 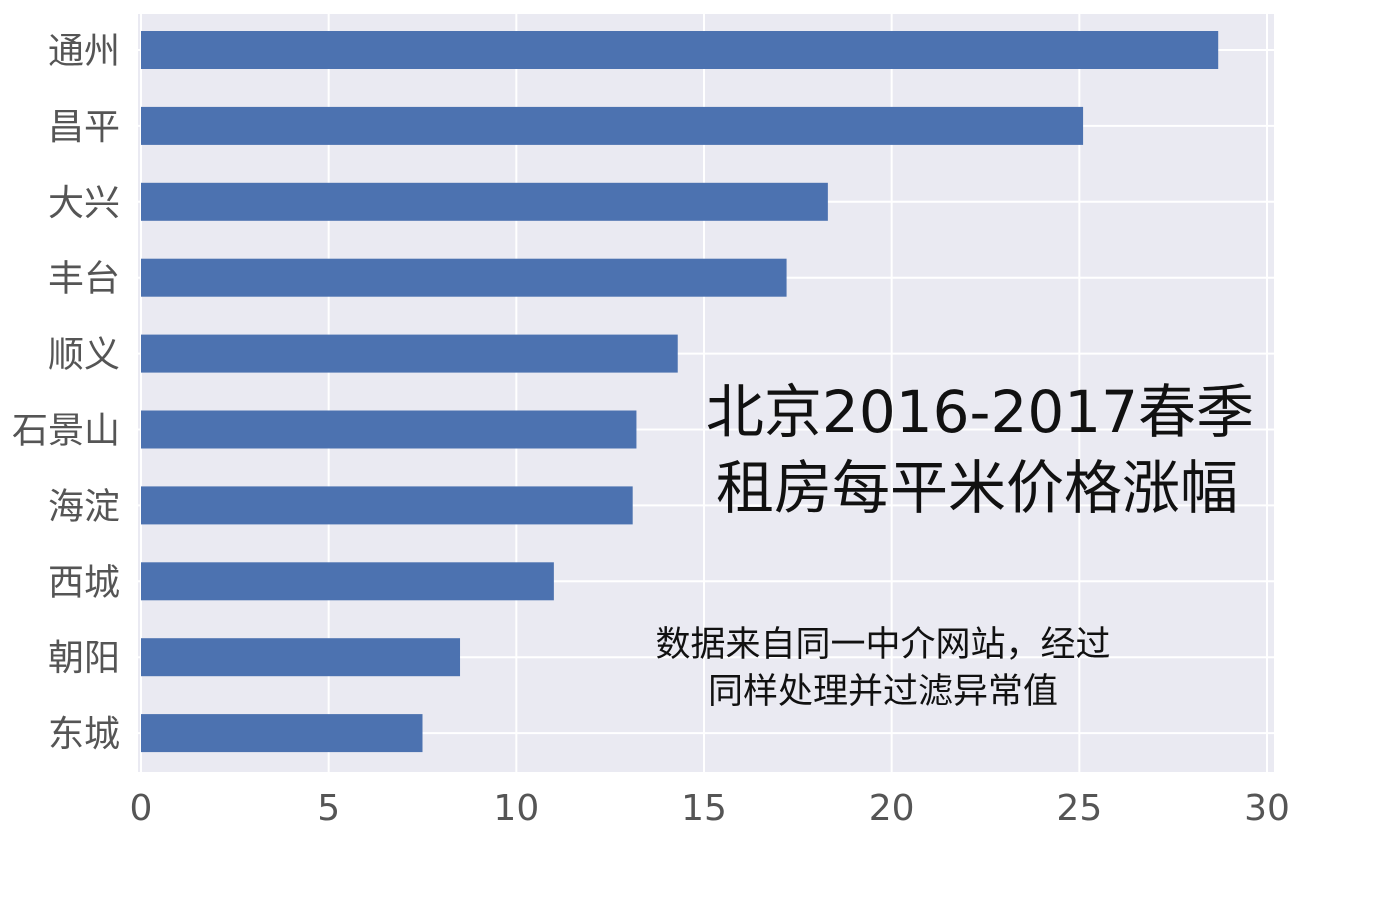 I want to click on annotation-title-line-1: 北京2016-2017春季, so click(x=980, y=412).